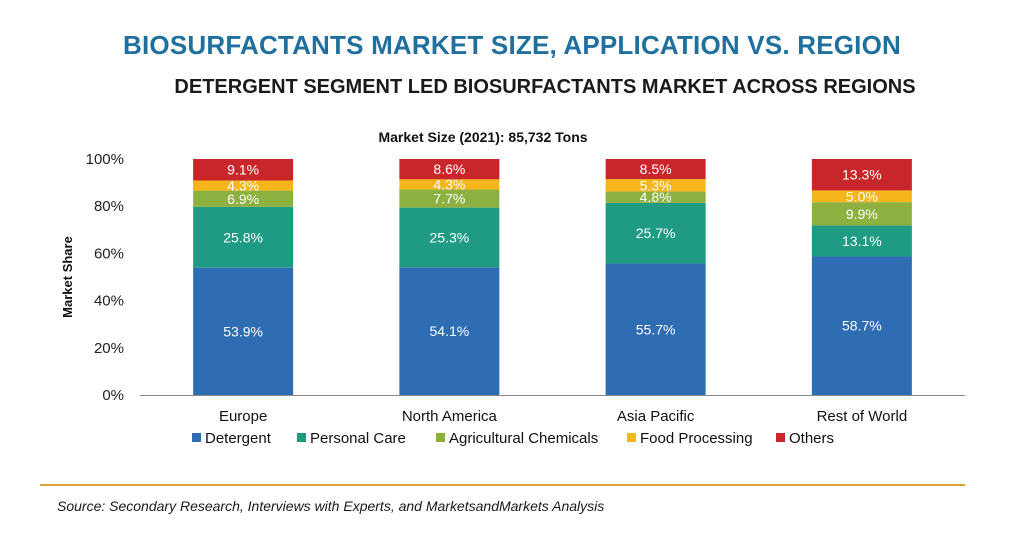  I want to click on data-label: 25.8%, so click(243, 237).